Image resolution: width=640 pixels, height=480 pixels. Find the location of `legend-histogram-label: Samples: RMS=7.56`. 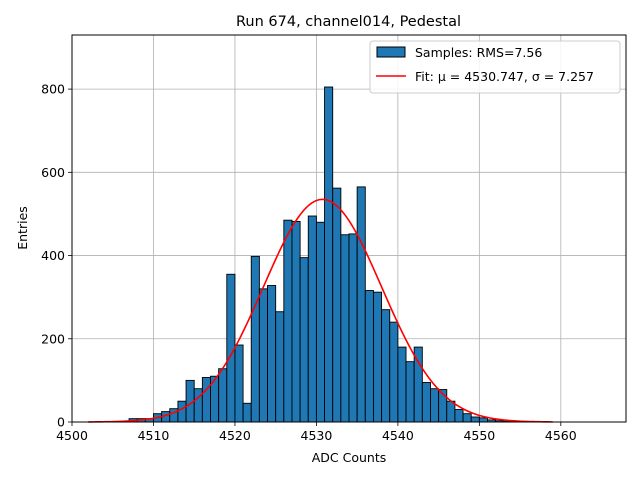

legend-histogram-label: Samples: RMS=7.56 is located at coordinates (478, 52).